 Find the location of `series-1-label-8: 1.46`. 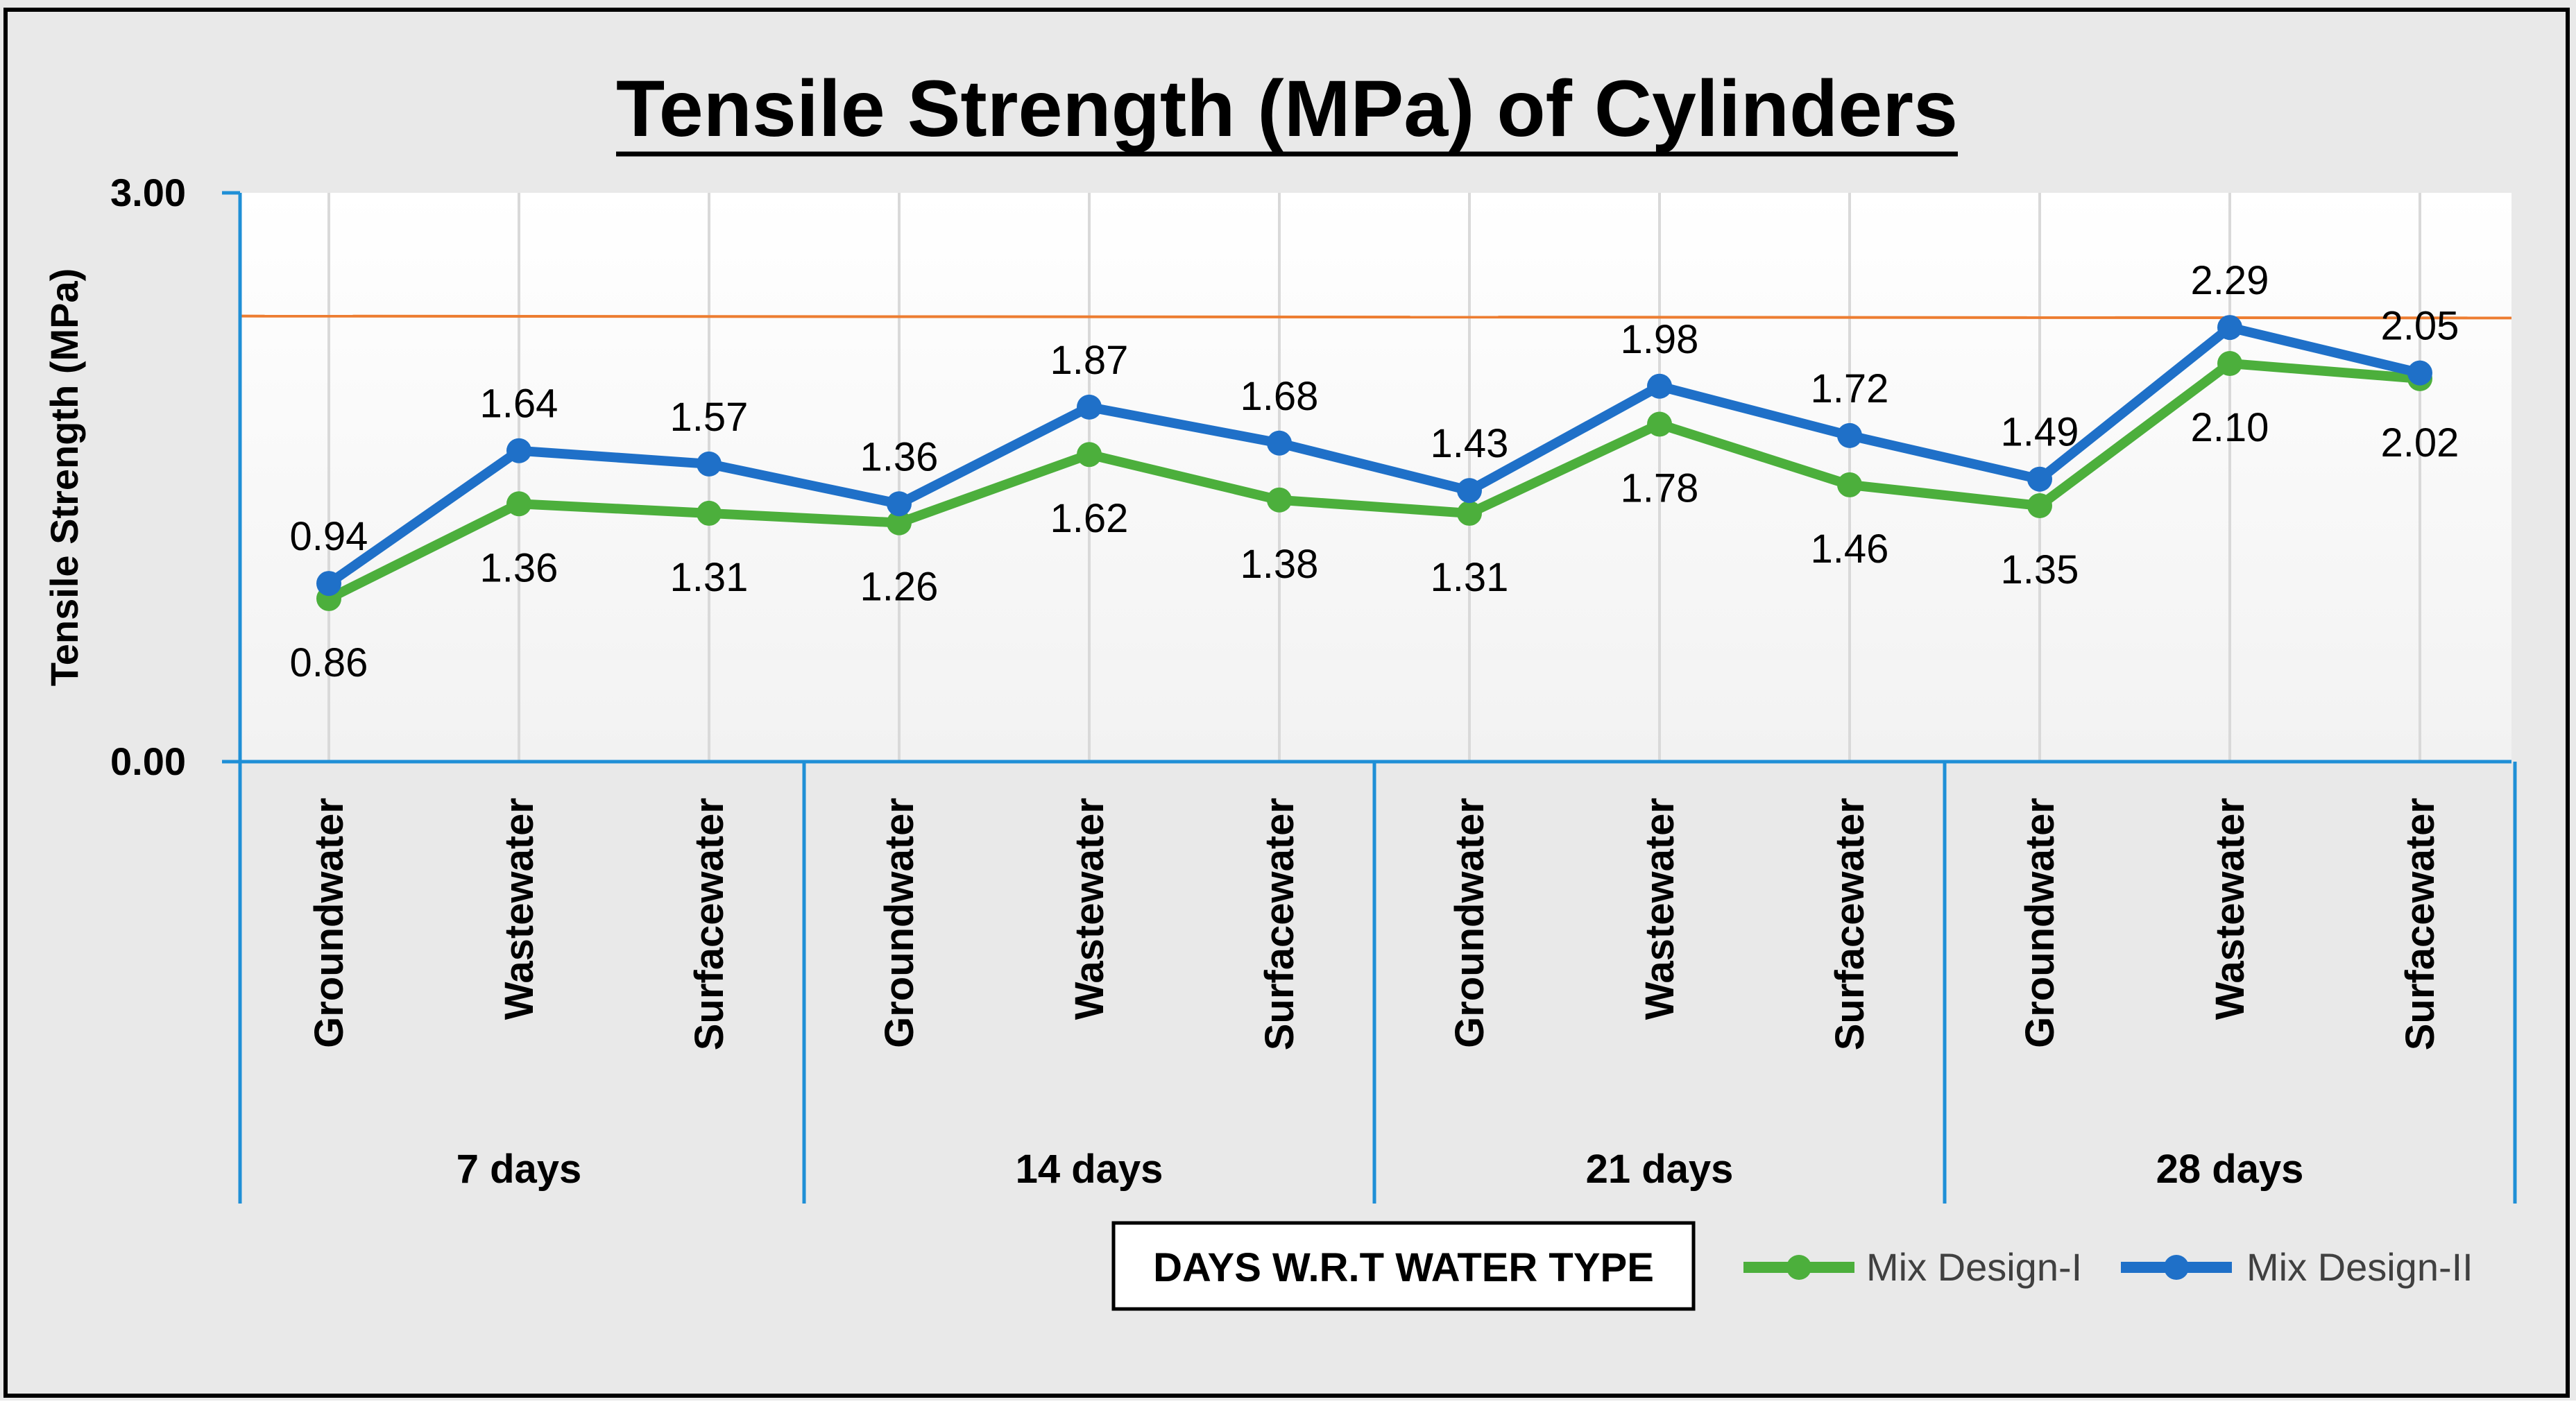

series-1-label-8: 1.46 is located at coordinates (1850, 549).